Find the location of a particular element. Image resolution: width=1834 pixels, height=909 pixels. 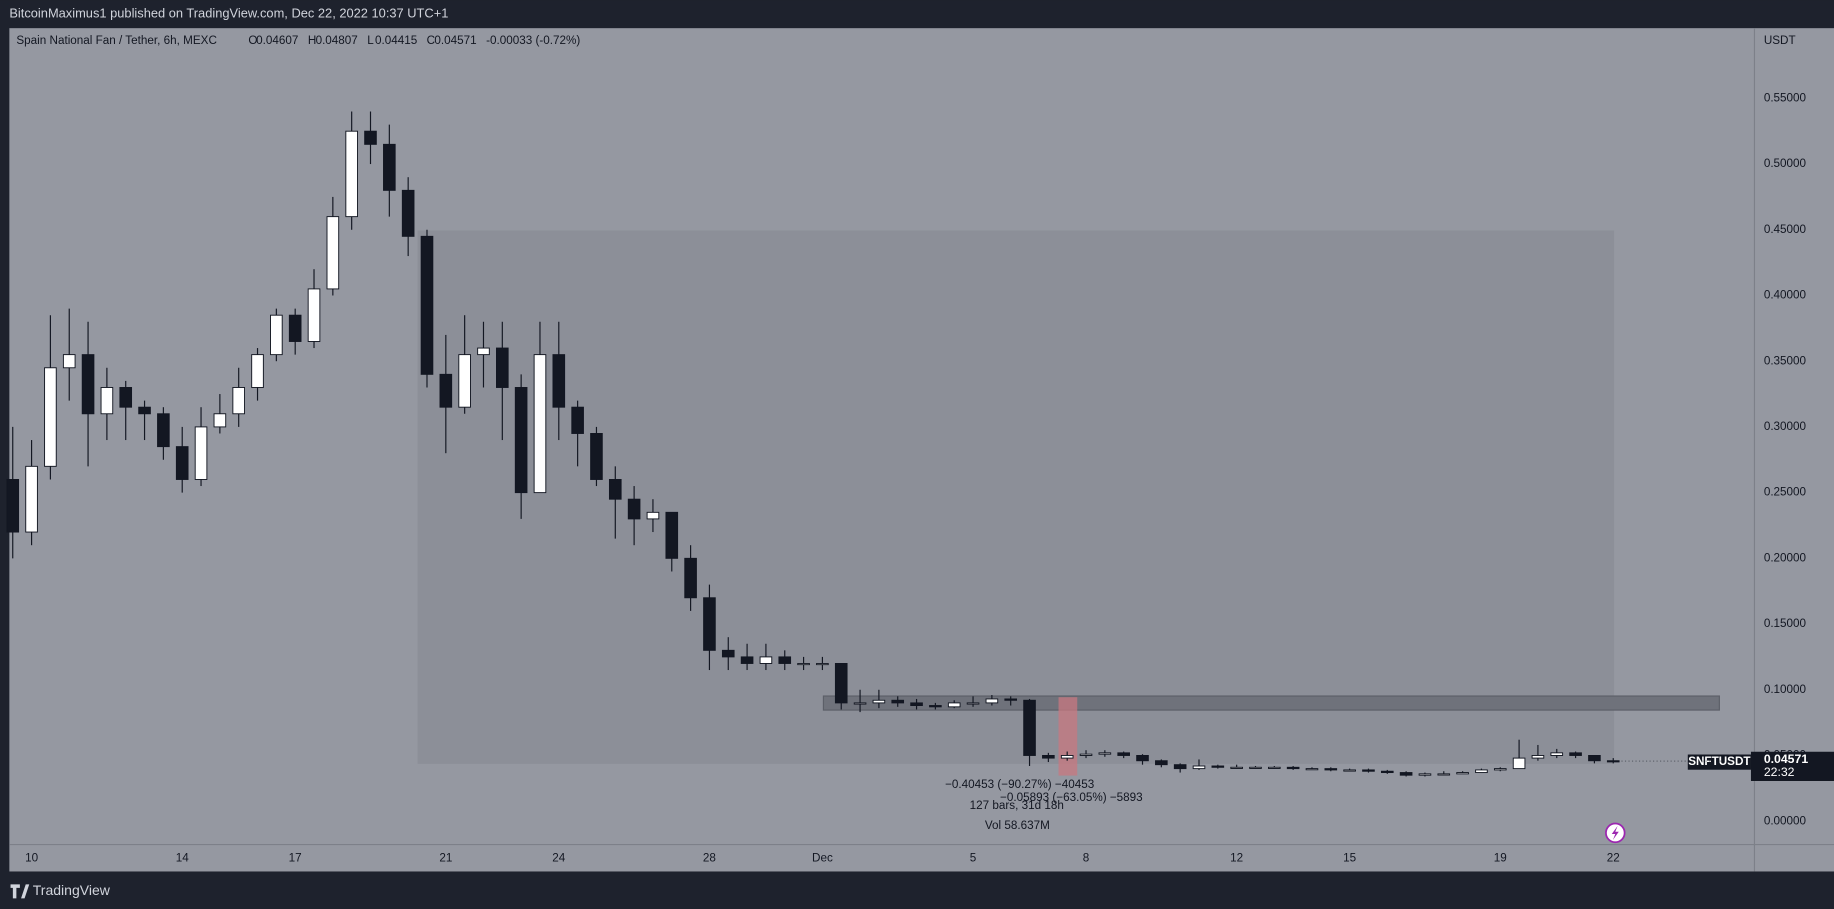

symbol: SNFTUSDT is located at coordinates (1719, 761).